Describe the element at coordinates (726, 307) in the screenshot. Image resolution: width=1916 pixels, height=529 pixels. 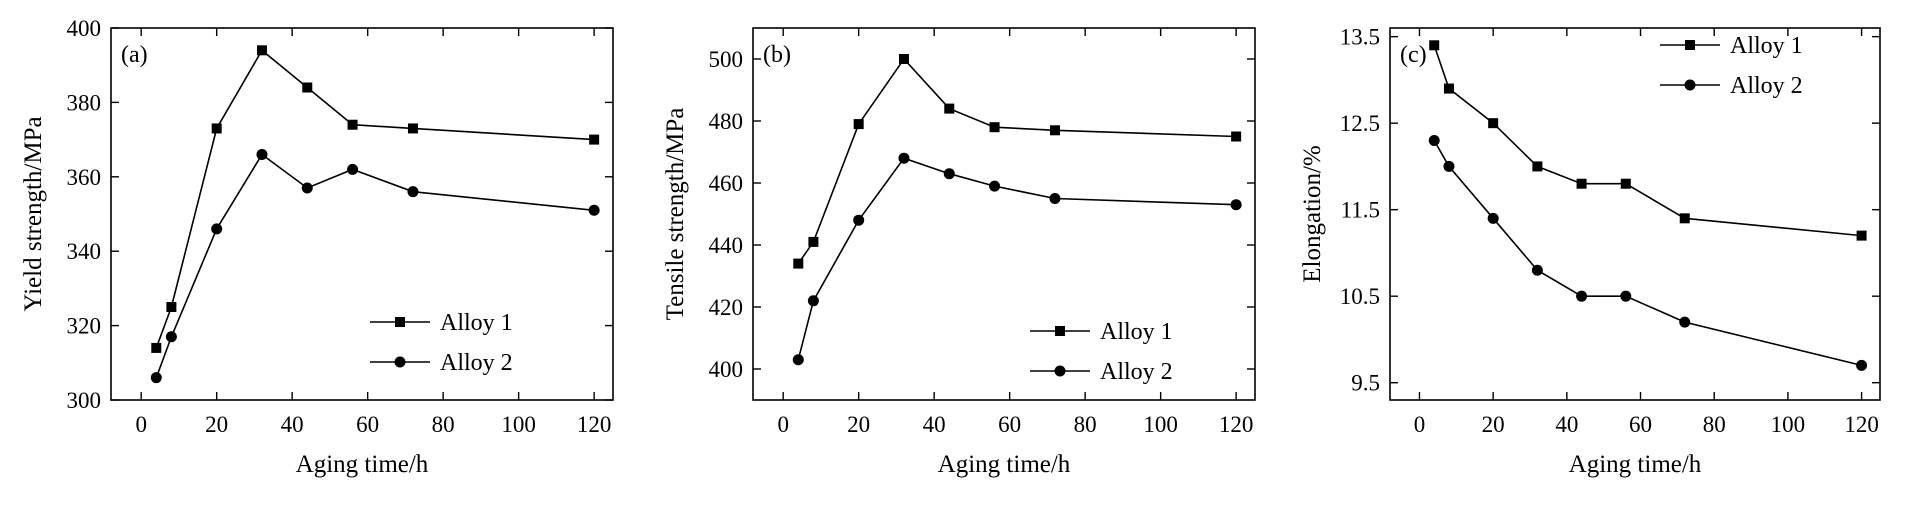
I see `y-tick-label: 420` at that location.